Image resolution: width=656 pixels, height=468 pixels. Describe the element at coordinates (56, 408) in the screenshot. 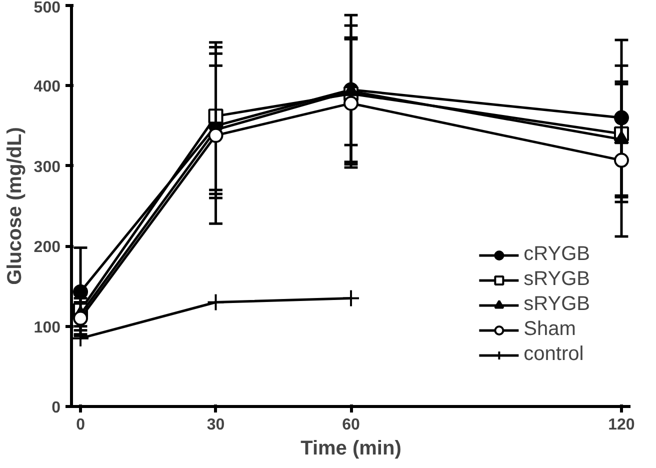

I see `y-tick-label: 0` at that location.